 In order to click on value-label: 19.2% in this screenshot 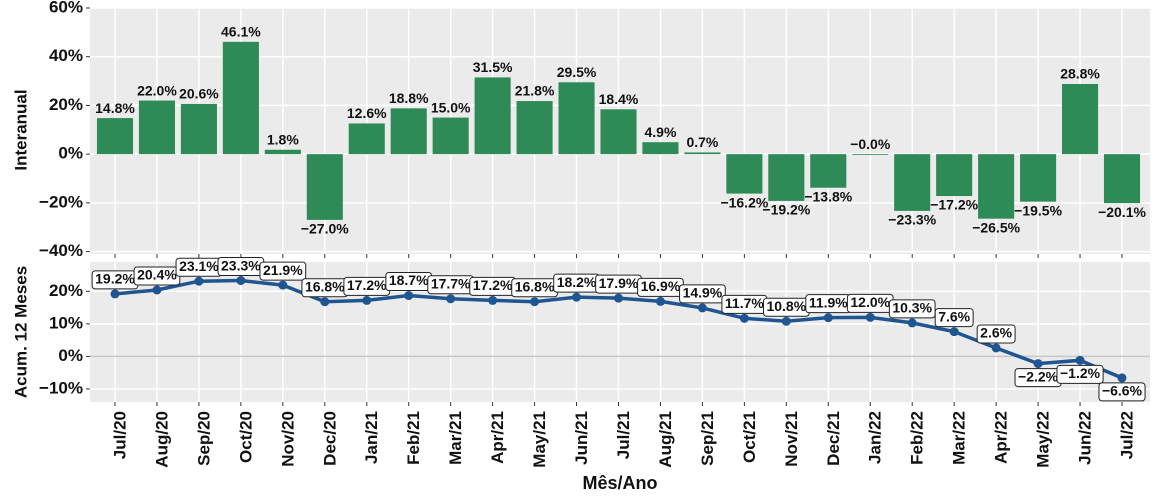, I will do `click(115, 279)`.